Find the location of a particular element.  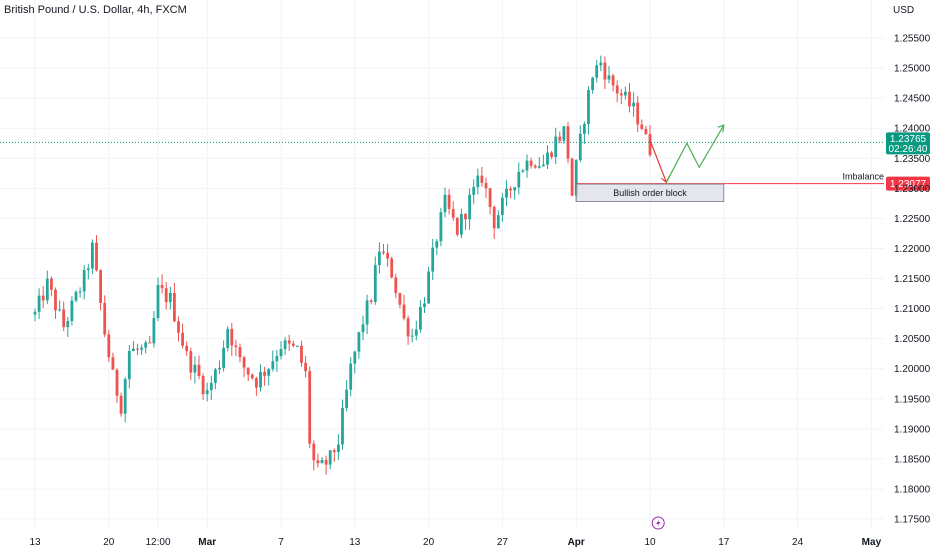

imbalance-value: 1.23077 is located at coordinates (908, 184).